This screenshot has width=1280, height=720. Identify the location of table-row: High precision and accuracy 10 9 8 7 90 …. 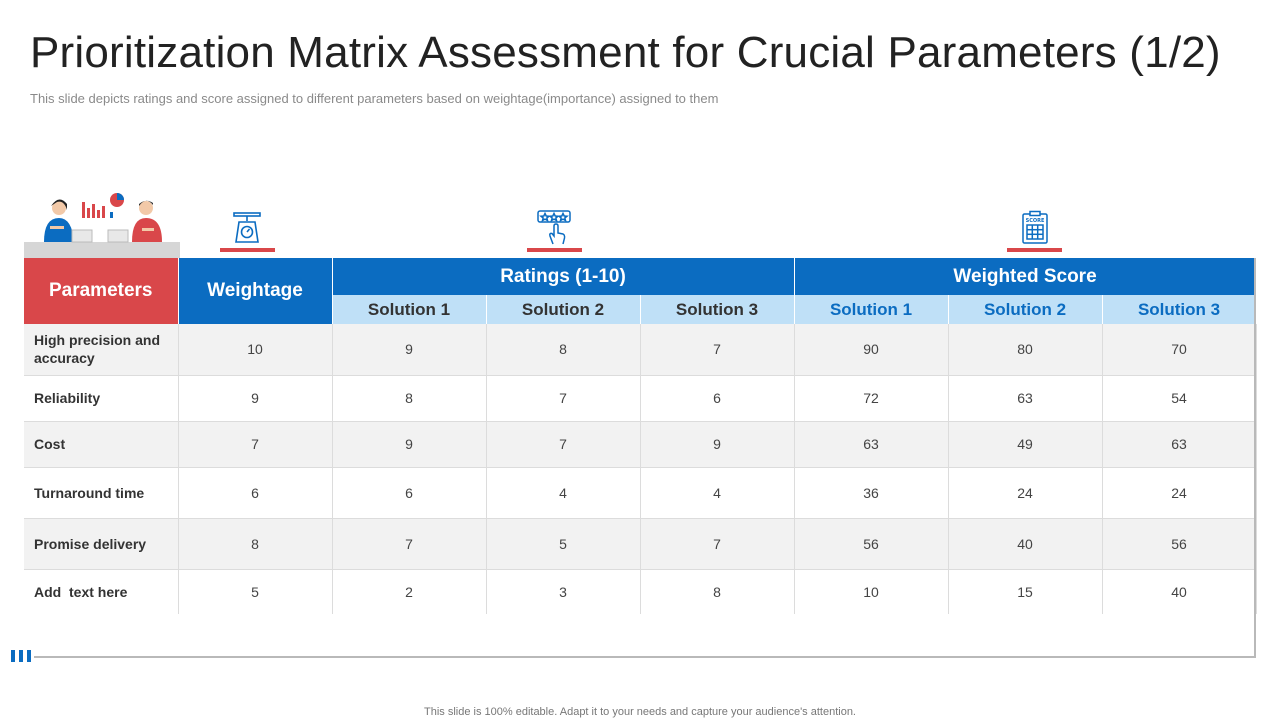
(640, 350).